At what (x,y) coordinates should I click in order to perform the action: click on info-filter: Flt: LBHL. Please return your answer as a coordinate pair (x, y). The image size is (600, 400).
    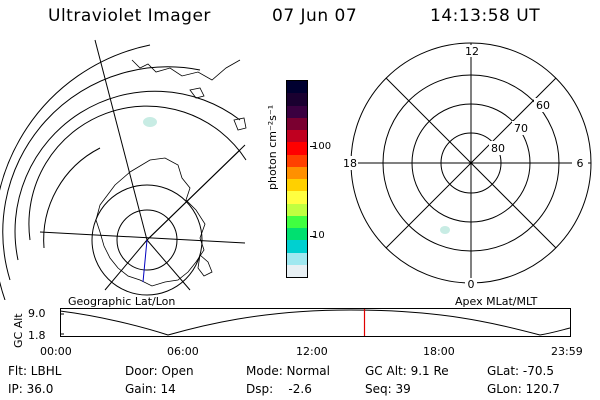
    Looking at the image, I should click on (35, 371).